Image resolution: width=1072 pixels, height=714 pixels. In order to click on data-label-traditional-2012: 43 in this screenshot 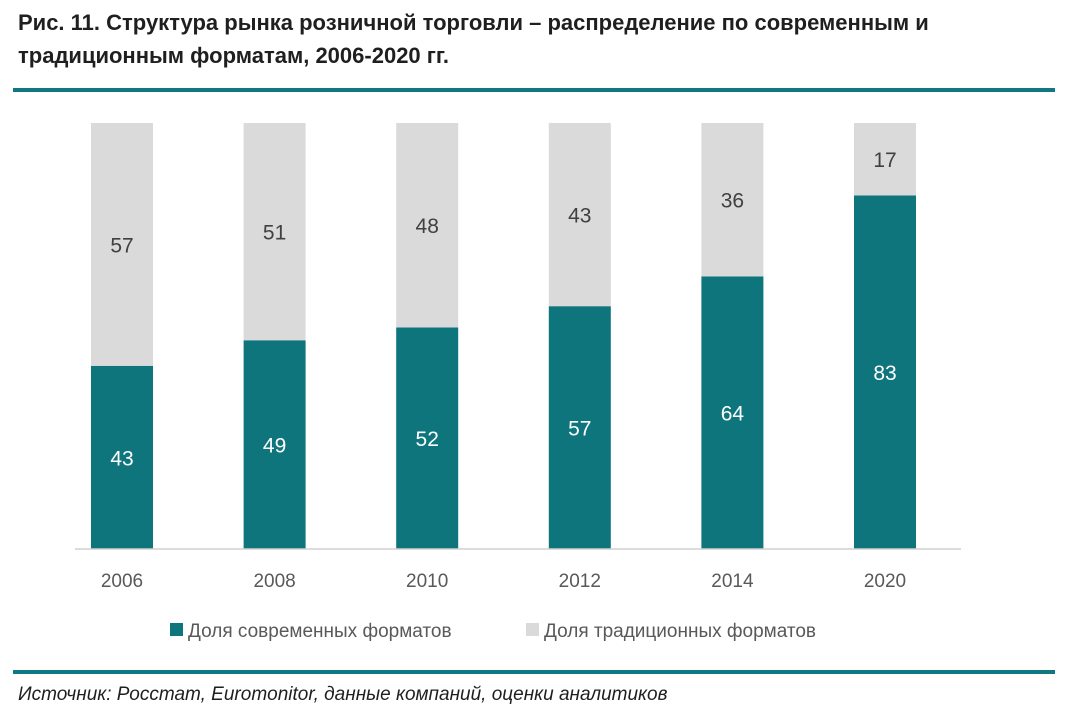, I will do `click(579, 216)`.